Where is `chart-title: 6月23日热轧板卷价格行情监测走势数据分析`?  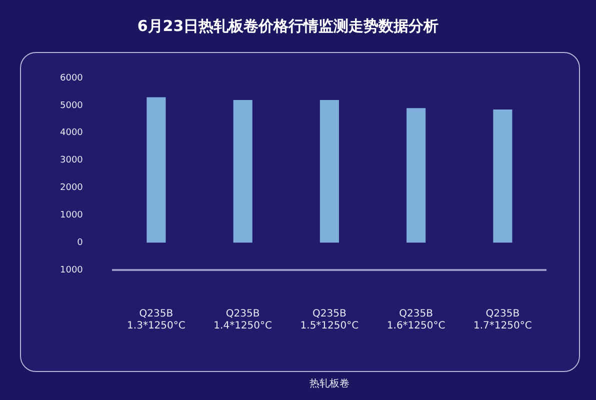
chart-title: 6月23日热轧板卷价格行情监测走势数据分析 is located at coordinates (288, 25).